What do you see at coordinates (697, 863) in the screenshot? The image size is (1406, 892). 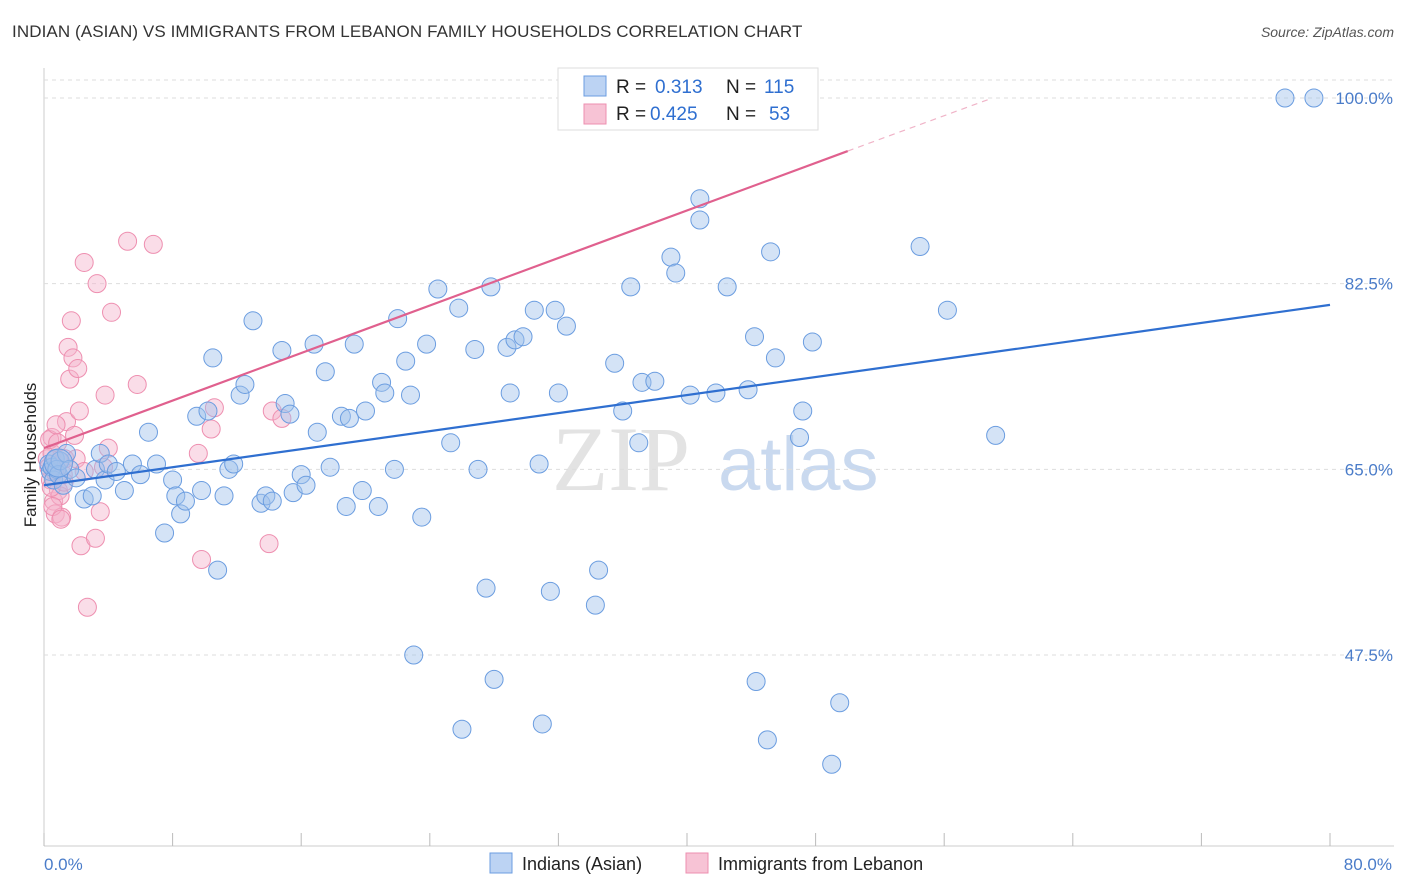 I see `bottom-legend-swatch-lebanon` at bounding box center [697, 863].